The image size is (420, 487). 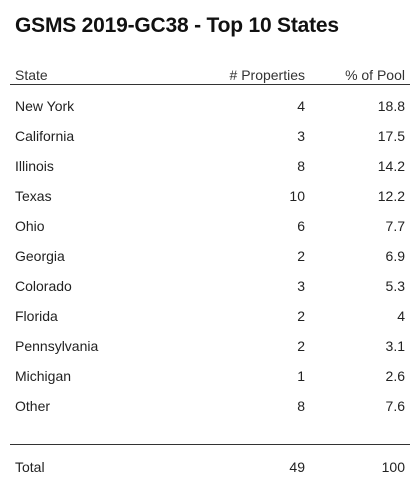 I want to click on table-row: New York 4 18.8, so click(x=210, y=106).